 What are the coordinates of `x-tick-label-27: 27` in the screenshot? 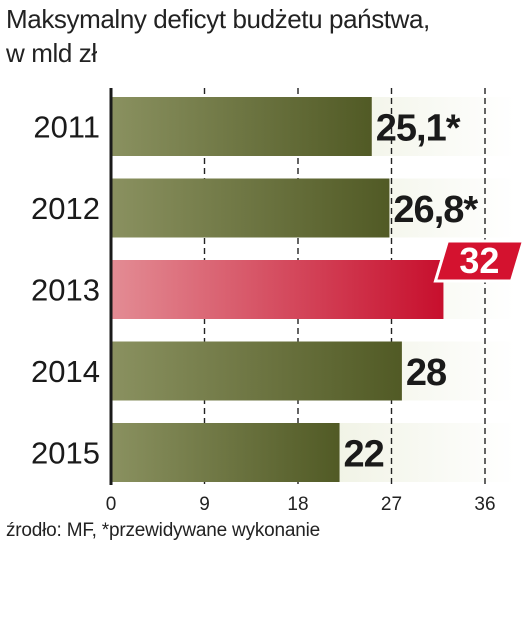 It's located at (391, 504).